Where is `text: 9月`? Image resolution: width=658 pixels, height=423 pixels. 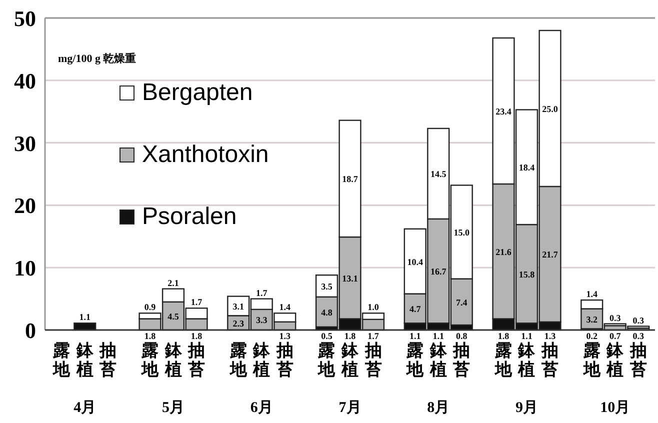
text: 9月 is located at coordinates (526, 408).